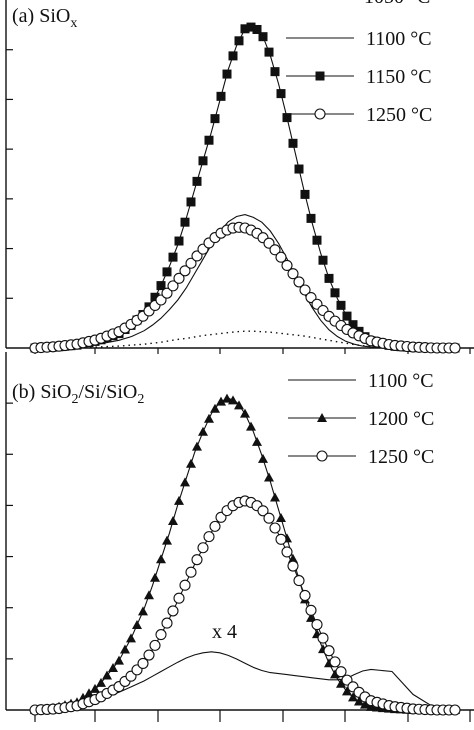 This screenshot has width=474, height=730. Describe the element at coordinates (44, 18) in the screenshot. I see `panel-a-label: (a) SiOx` at that location.